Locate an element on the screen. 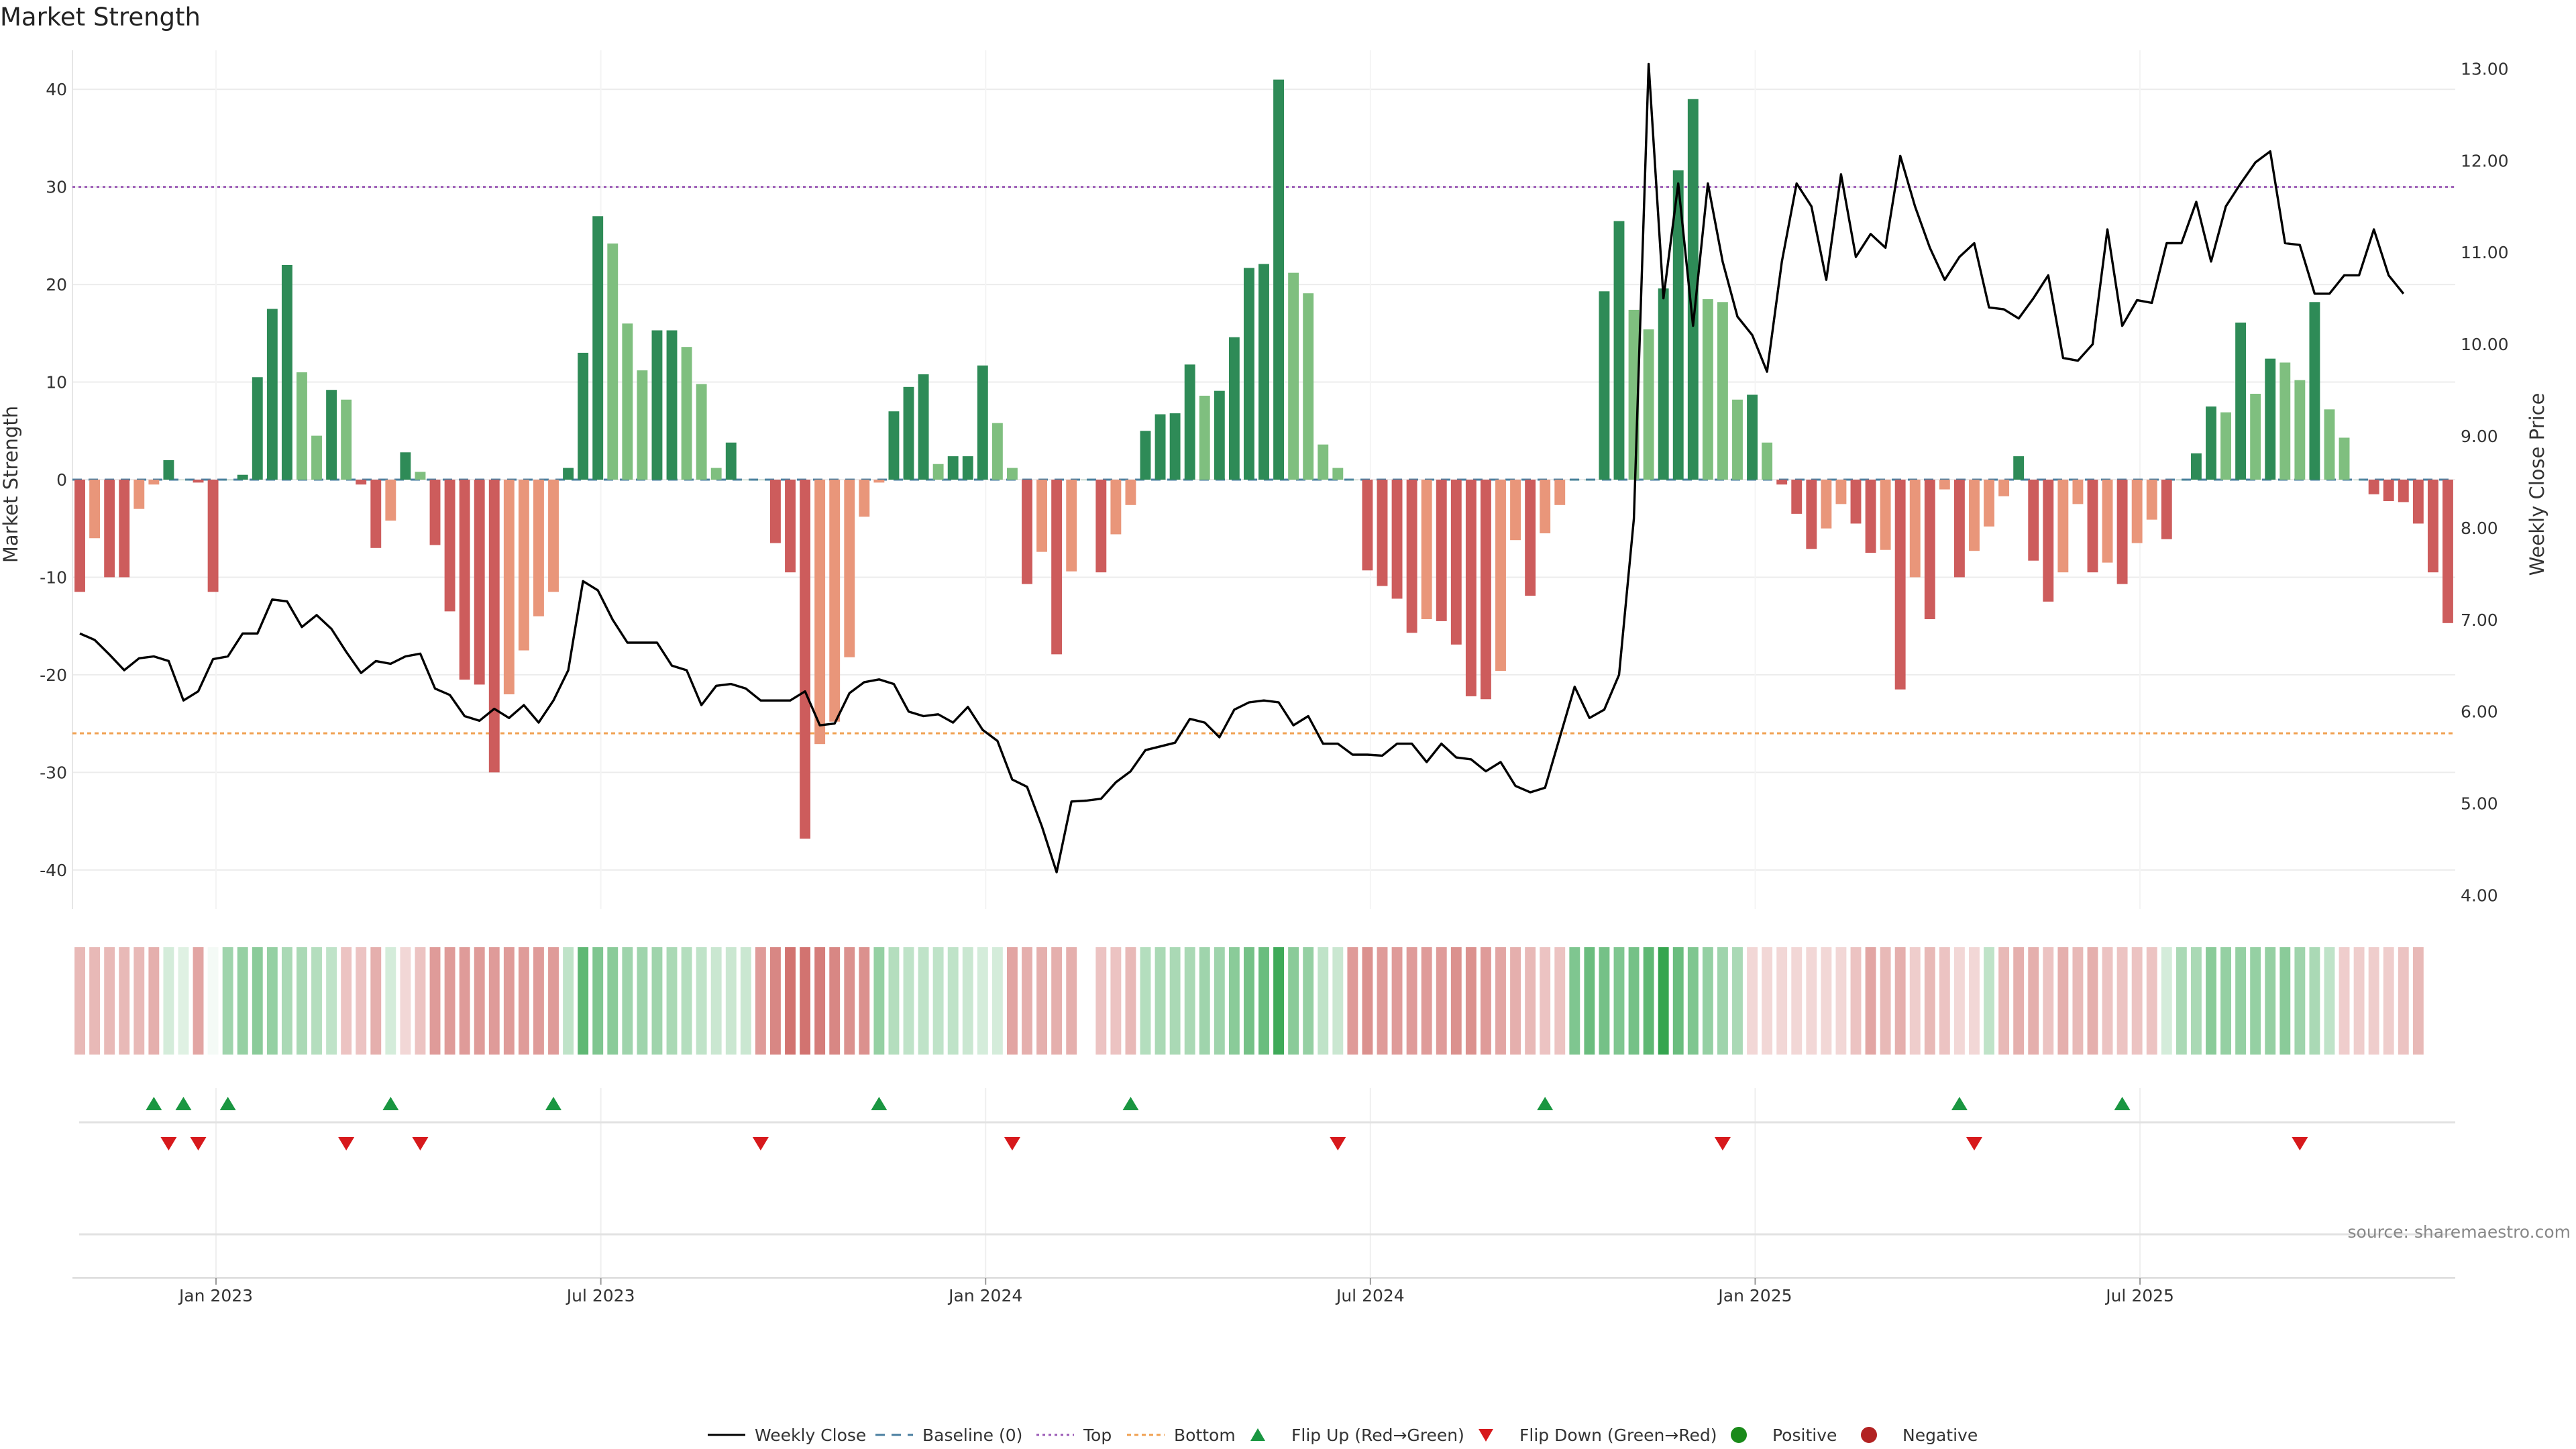  y-tick-label: -10 is located at coordinates (53, 577).